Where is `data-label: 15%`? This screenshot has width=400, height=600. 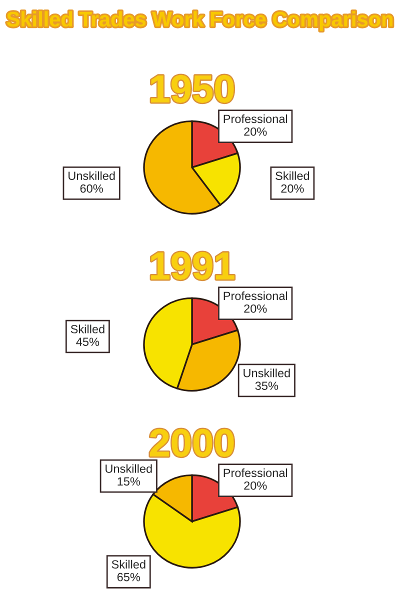
data-label: 15% is located at coordinates (129, 481).